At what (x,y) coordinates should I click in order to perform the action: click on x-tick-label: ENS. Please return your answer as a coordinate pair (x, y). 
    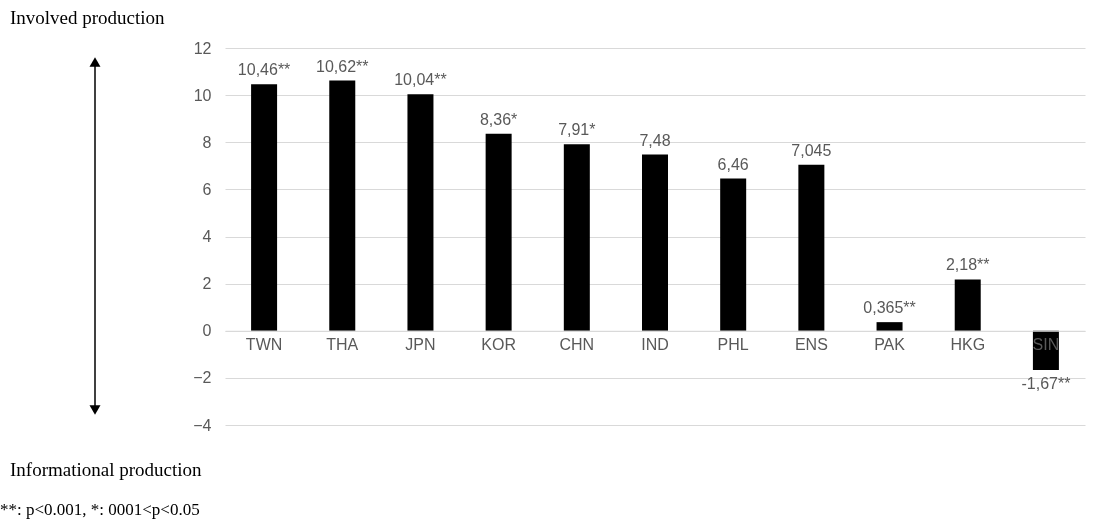
    Looking at the image, I should click on (811, 345).